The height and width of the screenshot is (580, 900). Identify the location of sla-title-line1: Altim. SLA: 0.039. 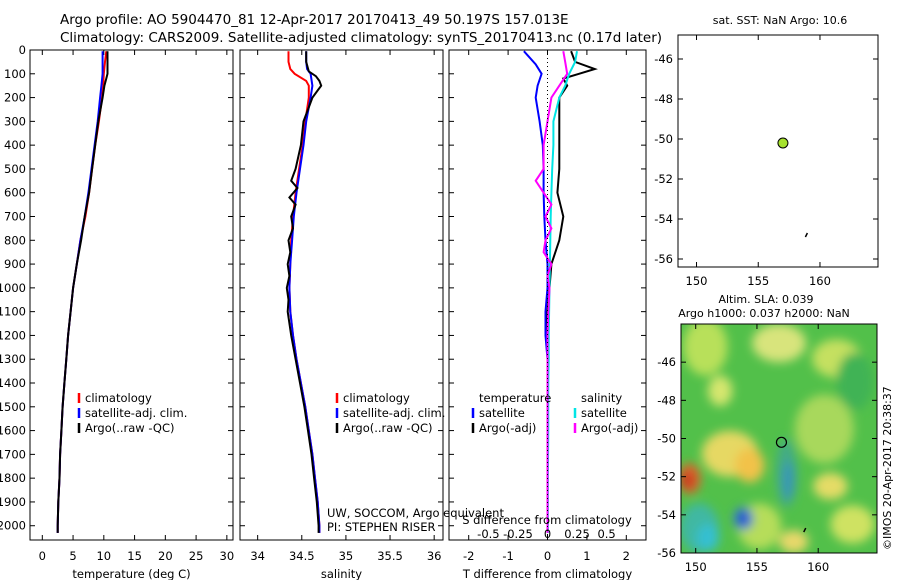
(765, 299).